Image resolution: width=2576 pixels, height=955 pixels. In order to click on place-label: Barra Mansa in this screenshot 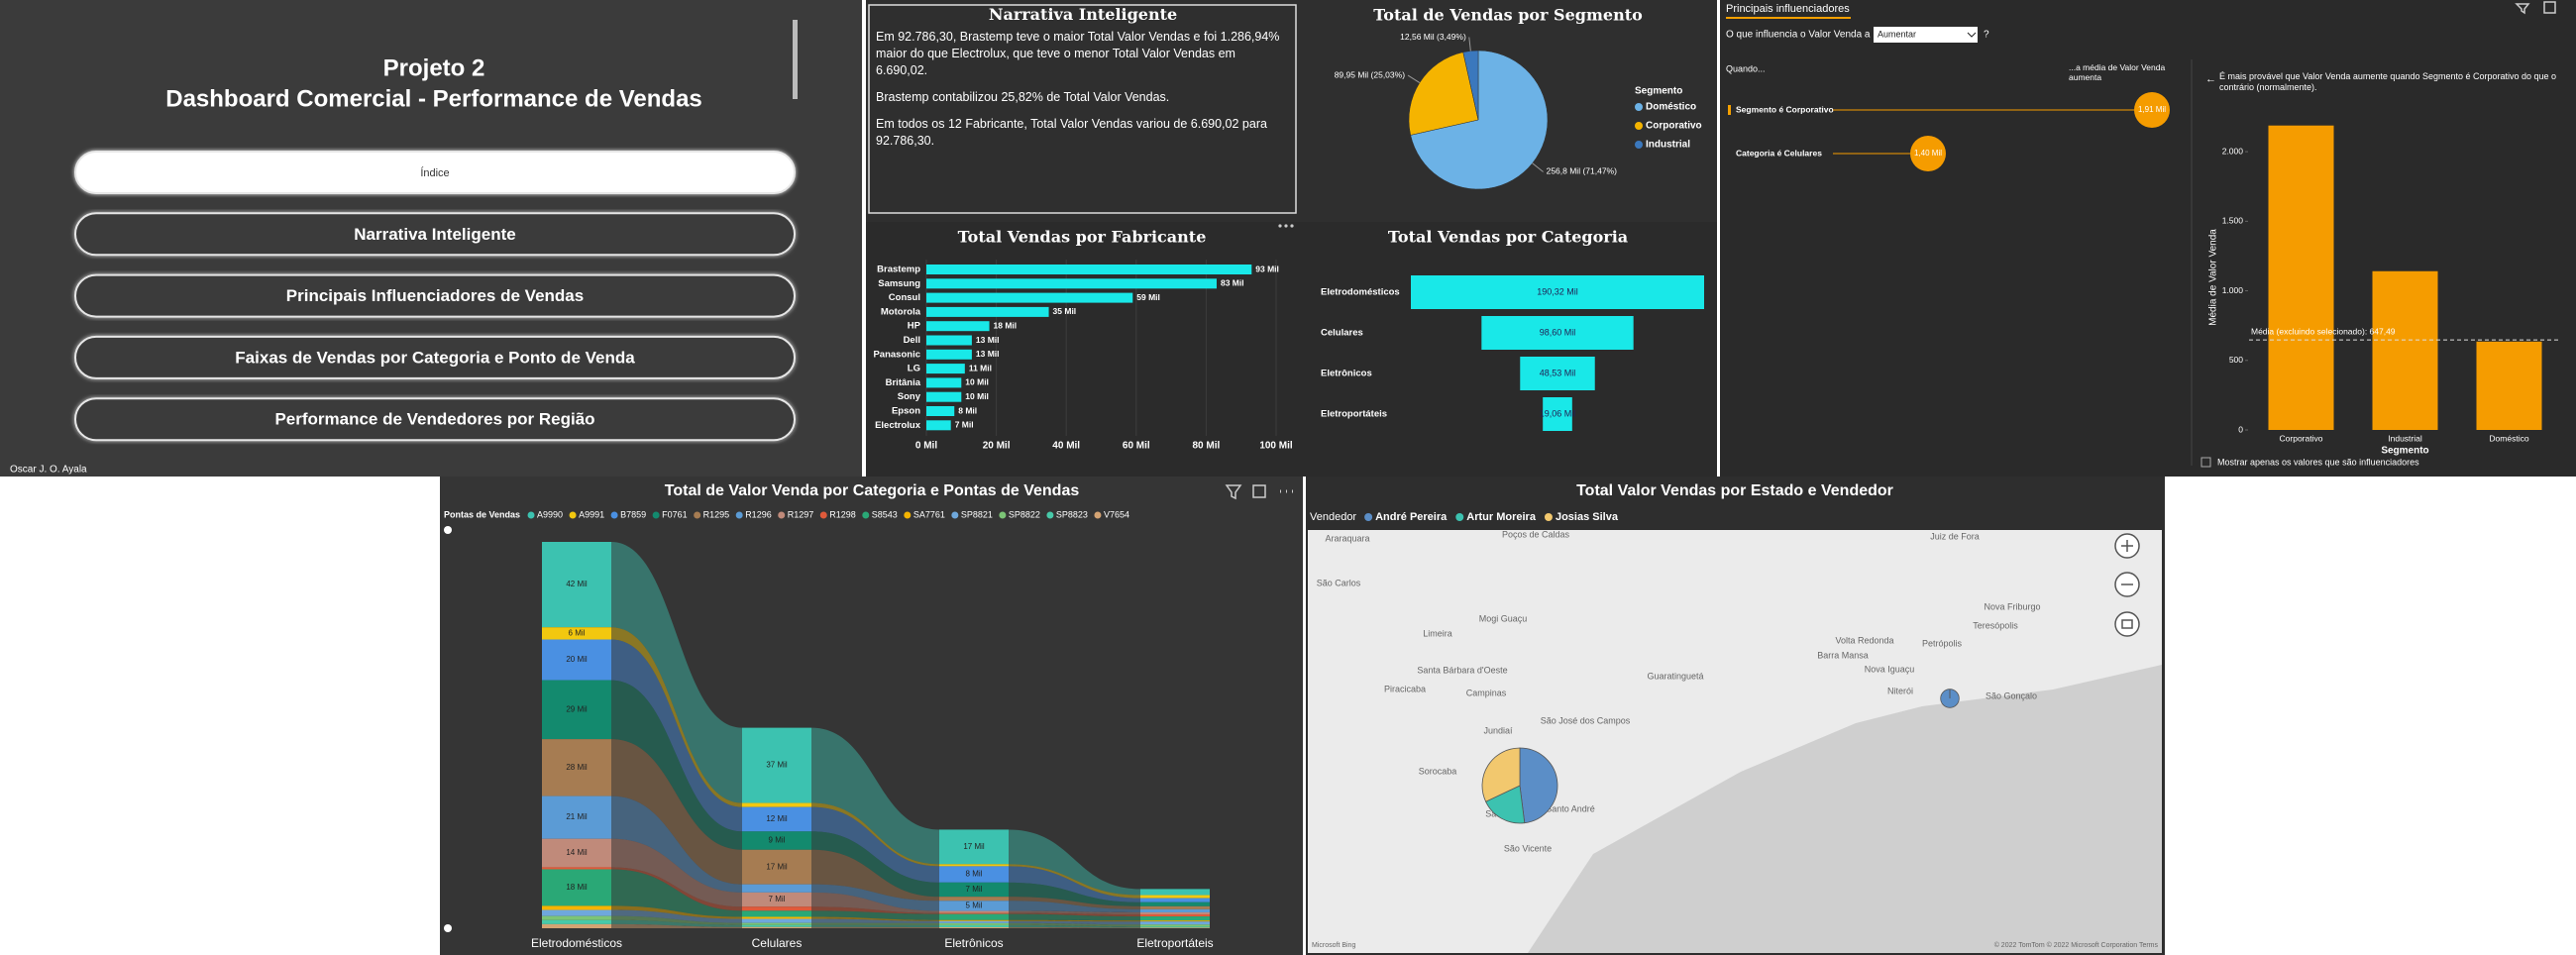, I will do `click(1843, 655)`.